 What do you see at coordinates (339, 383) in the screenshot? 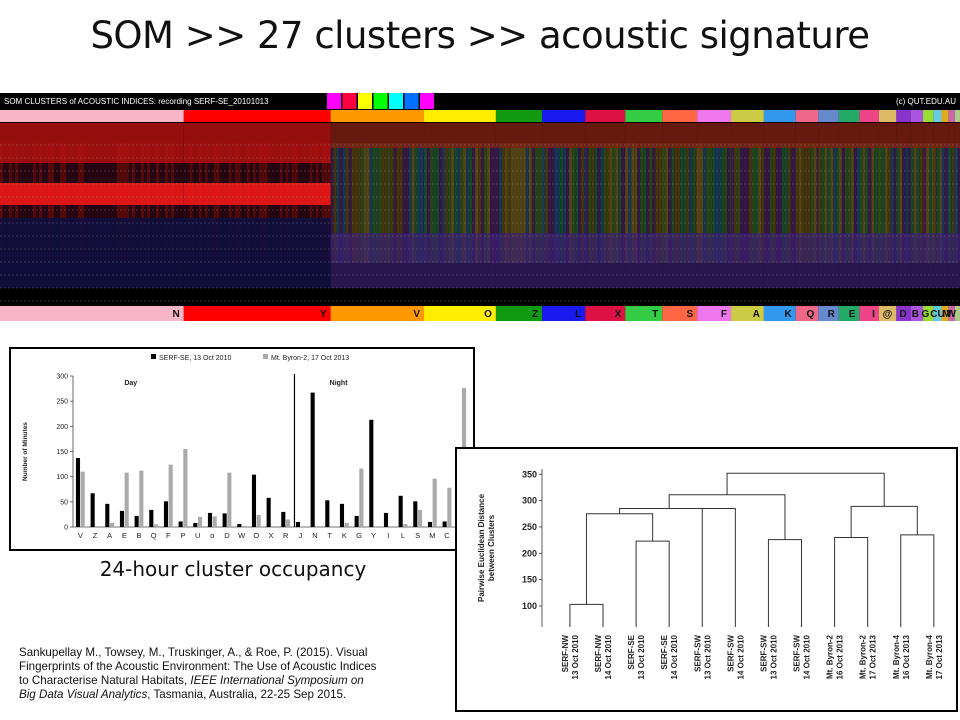
I see `section-label-night: Night` at bounding box center [339, 383].